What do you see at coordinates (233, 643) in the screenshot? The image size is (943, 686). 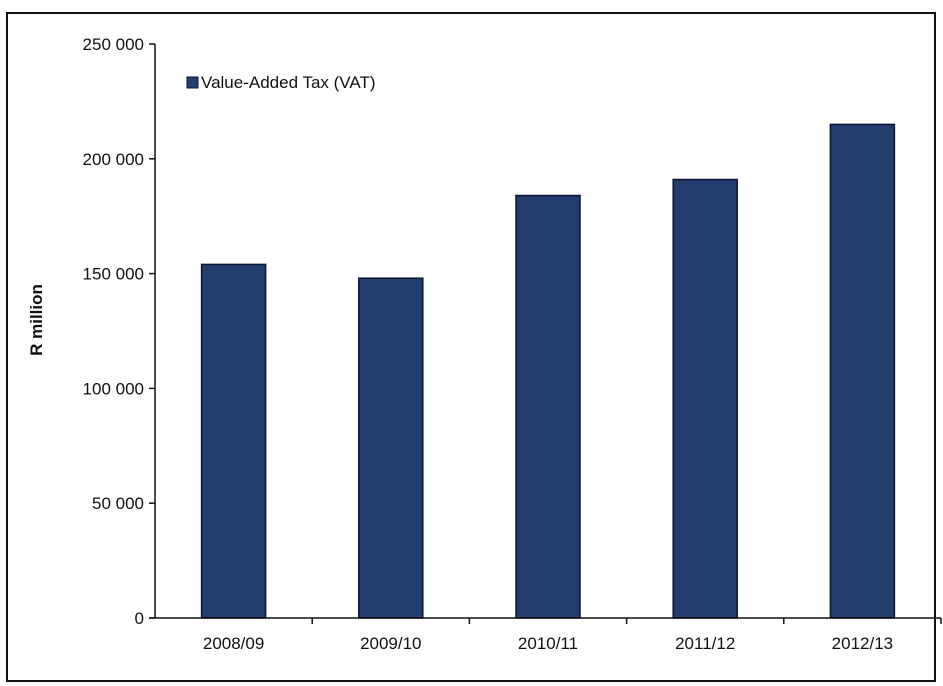 I see `x-tick-label: 2008/09` at bounding box center [233, 643].